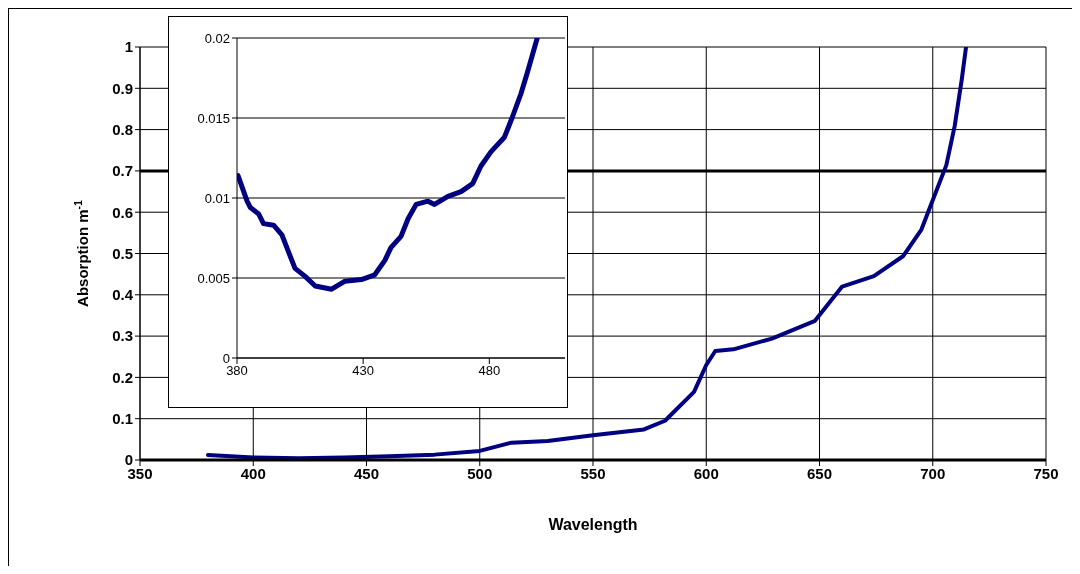 The width and height of the screenshot is (1080, 574). I want to click on y-tick-label: 0.3, so click(122, 336).